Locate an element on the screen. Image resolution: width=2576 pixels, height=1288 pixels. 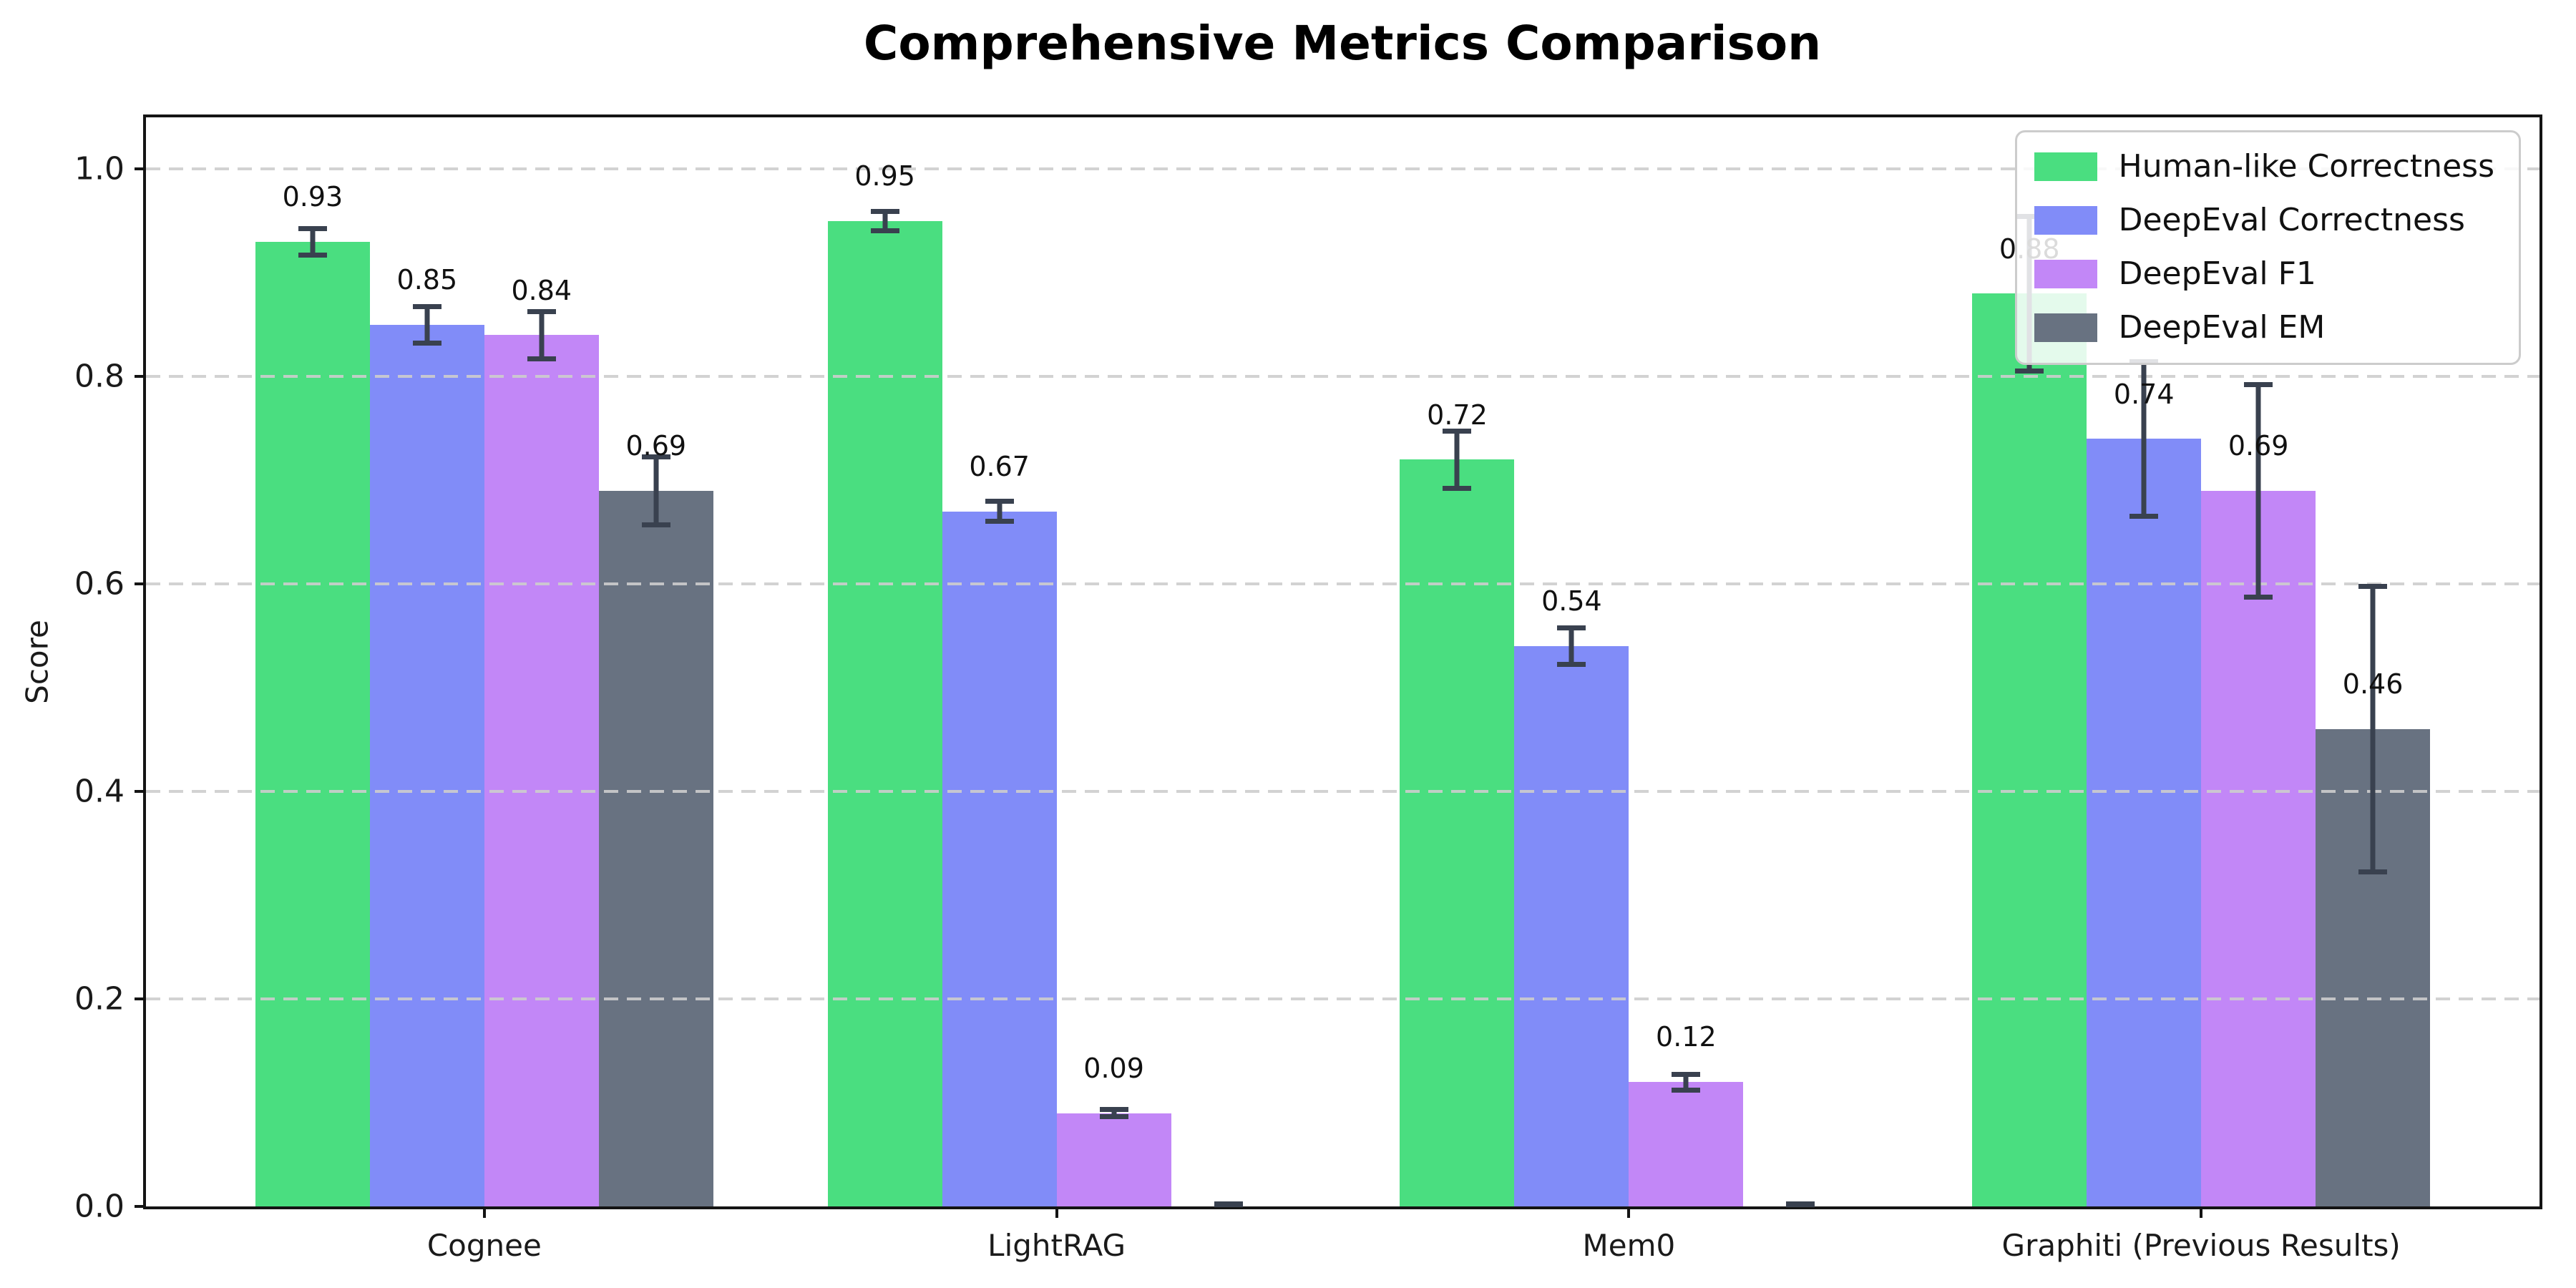
legend-item: Human-like Correctness is located at coordinates (2264, 166).